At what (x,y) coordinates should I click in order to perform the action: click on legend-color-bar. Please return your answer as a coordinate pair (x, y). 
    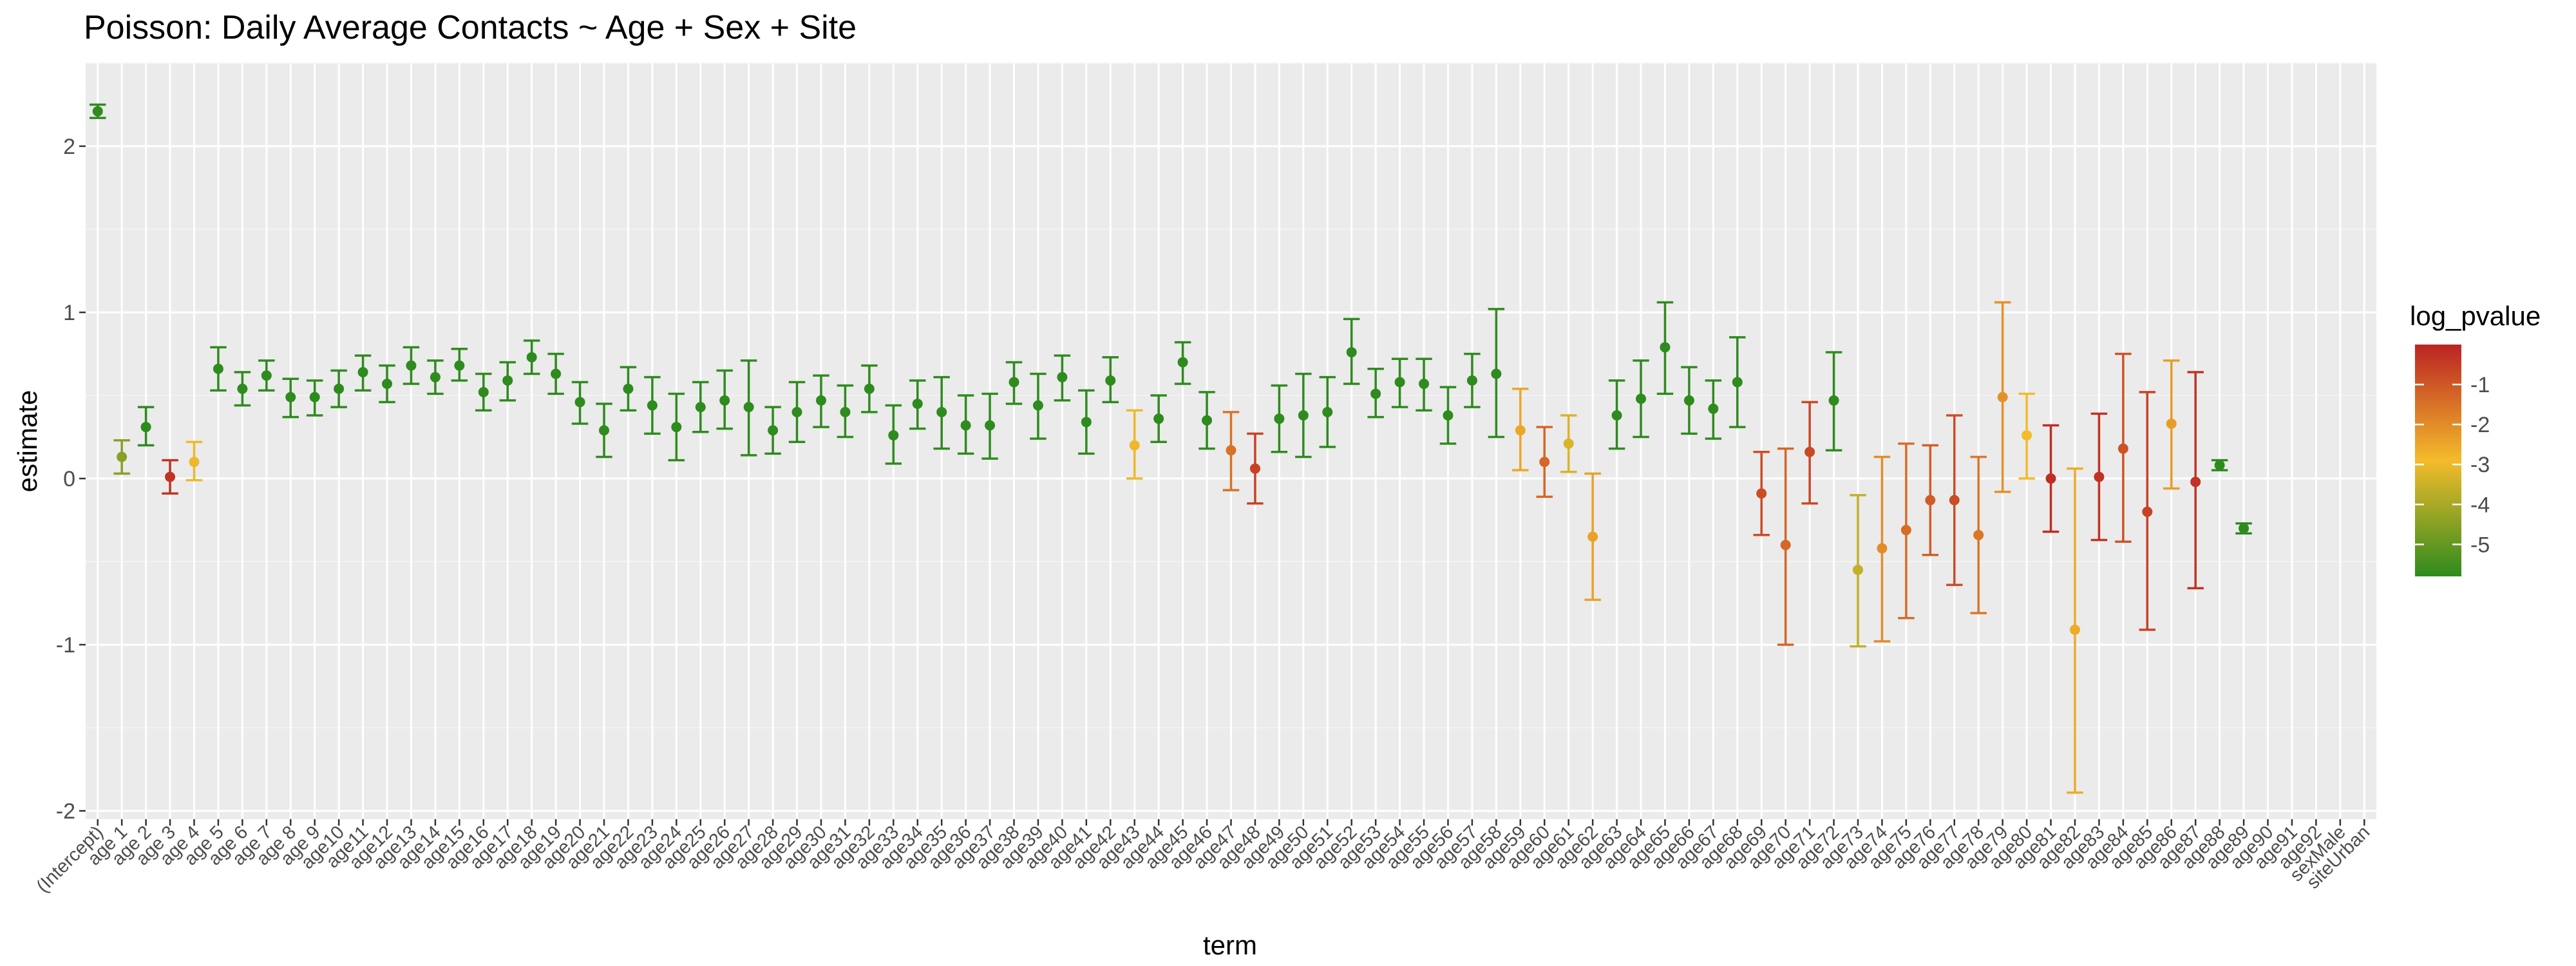
    Looking at the image, I should click on (2438, 461).